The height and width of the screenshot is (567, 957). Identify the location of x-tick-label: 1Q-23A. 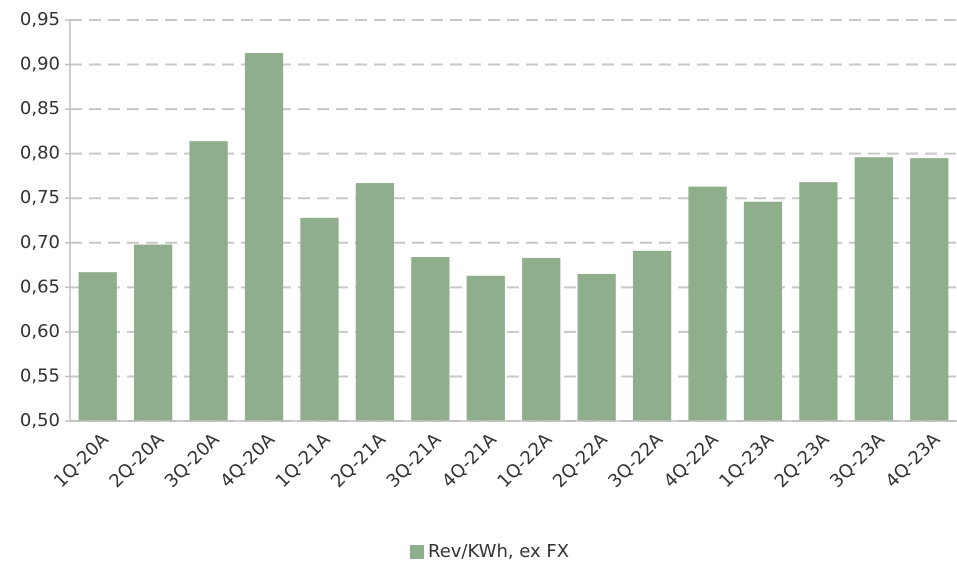
(746, 460).